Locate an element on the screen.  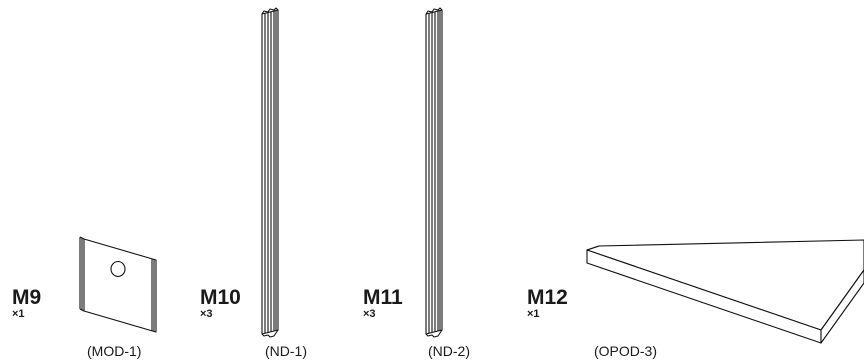
part-id: M12 is located at coordinates (547, 297).